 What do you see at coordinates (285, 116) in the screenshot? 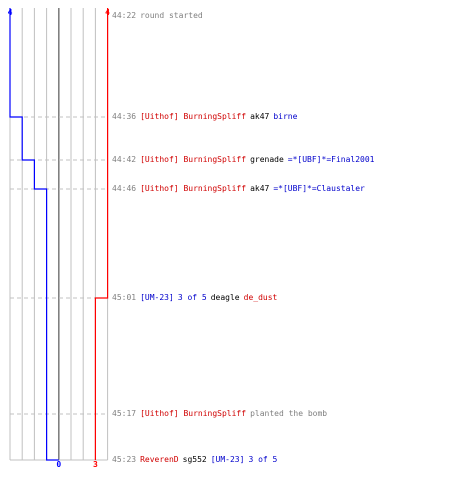
I see `event-text: birne` at bounding box center [285, 116].